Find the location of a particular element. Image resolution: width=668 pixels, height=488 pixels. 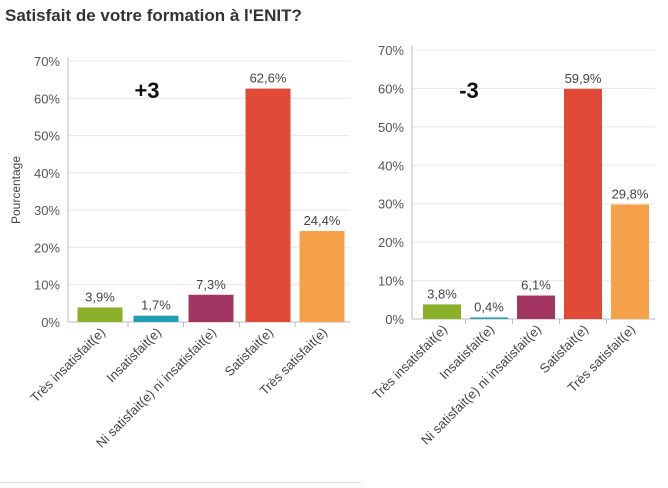

left-delta-annotation: +3 is located at coordinates (146, 90).